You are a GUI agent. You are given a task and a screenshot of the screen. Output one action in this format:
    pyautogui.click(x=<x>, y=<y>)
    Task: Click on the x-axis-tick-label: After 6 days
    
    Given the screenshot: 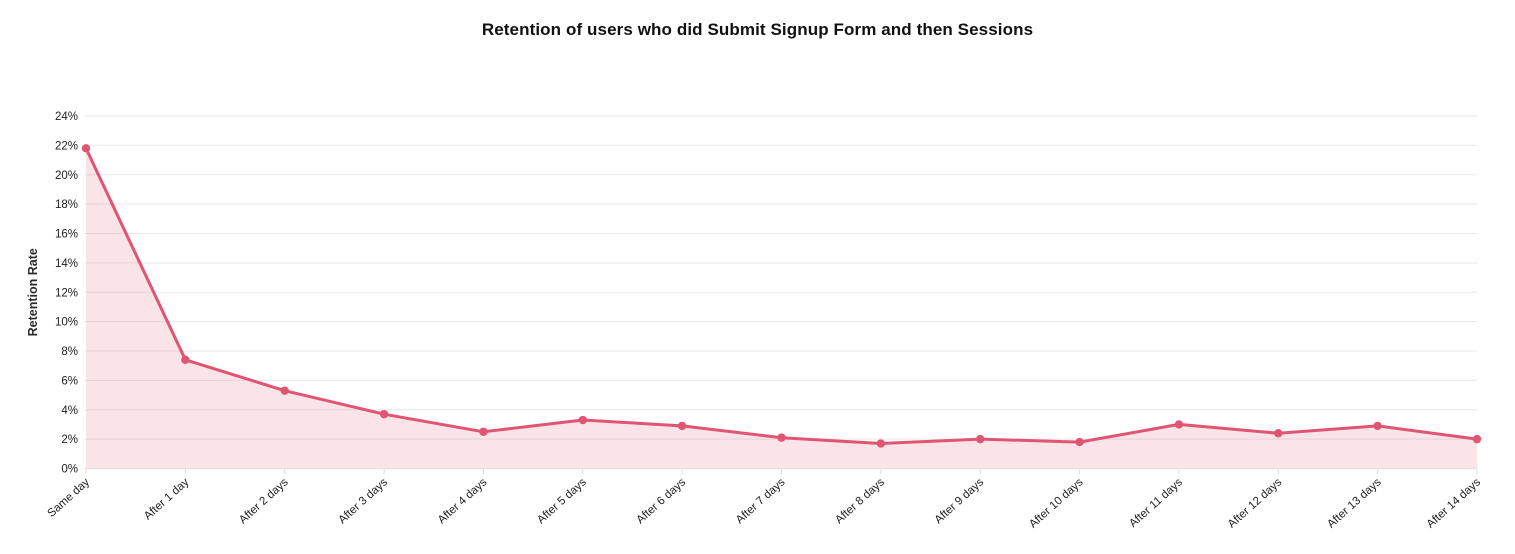 What is the action you would take?
    pyautogui.click(x=662, y=501)
    